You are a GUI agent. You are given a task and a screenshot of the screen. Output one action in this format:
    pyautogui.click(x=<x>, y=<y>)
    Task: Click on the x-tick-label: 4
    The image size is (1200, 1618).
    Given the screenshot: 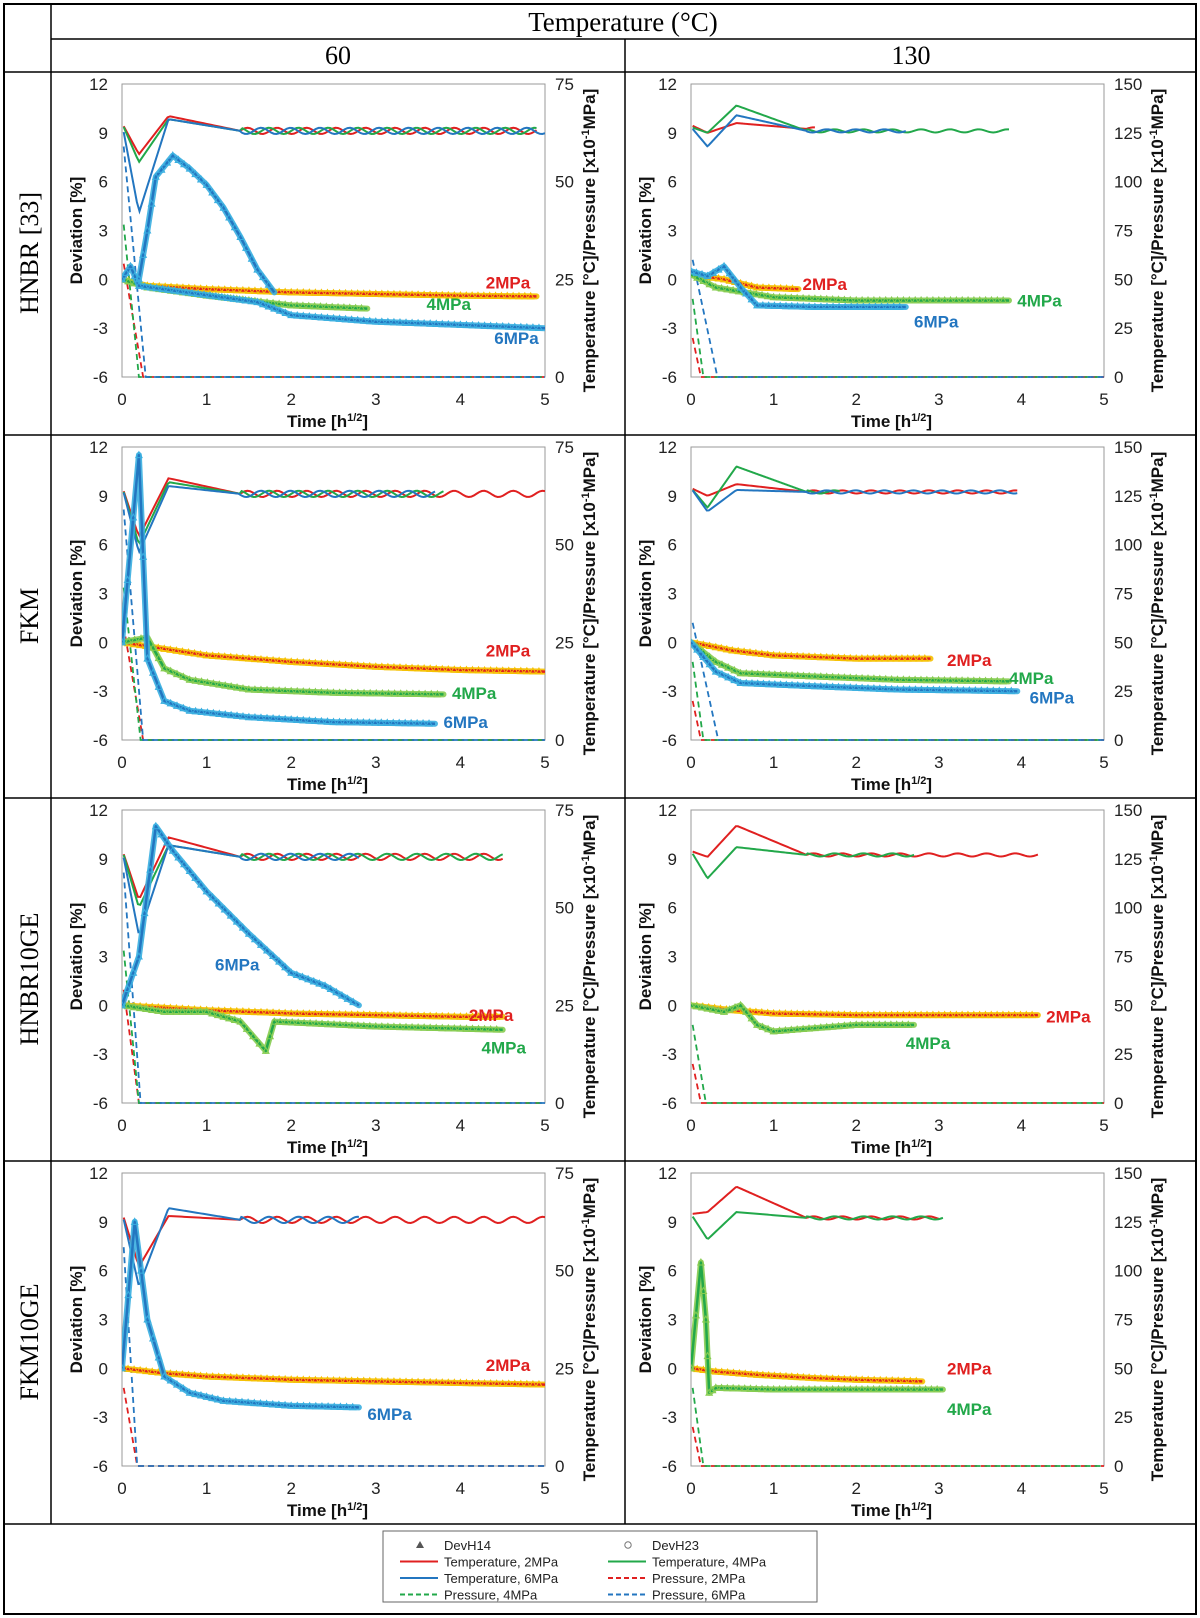 What is the action you would take?
    pyautogui.click(x=460, y=762)
    